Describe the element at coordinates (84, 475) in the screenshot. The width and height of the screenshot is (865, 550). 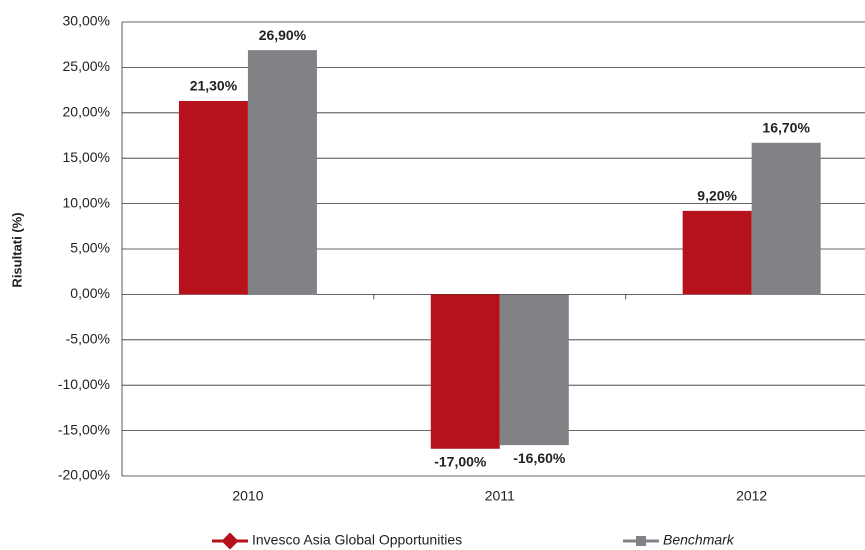
I see `y-tick-label: -20,00%` at that location.